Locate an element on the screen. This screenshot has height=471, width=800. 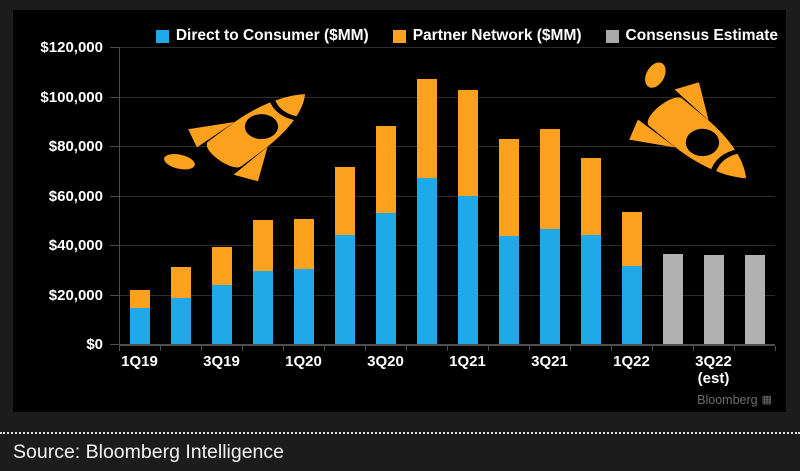
bar-3Q21-direct-to-consumer is located at coordinates (549, 286).